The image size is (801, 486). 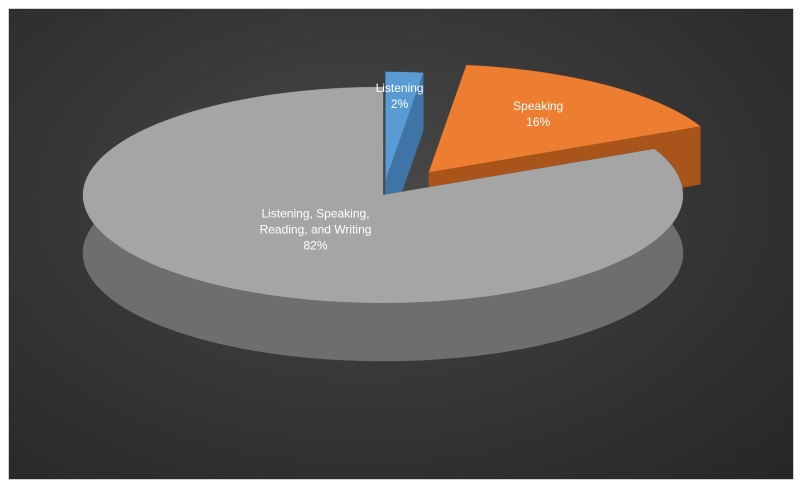 I want to click on slice-label-speaking: Speaking 16%, so click(x=538, y=114).